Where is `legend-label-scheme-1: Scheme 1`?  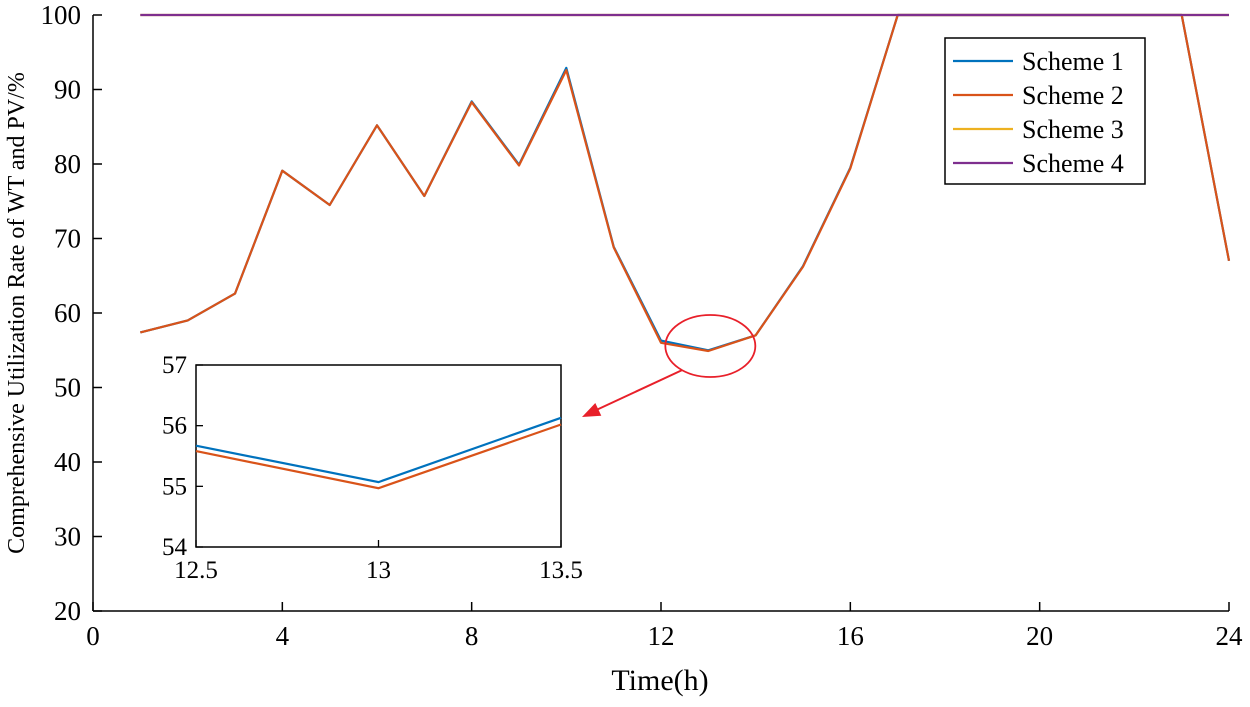 legend-label-scheme-1: Scheme 1 is located at coordinates (1073, 61).